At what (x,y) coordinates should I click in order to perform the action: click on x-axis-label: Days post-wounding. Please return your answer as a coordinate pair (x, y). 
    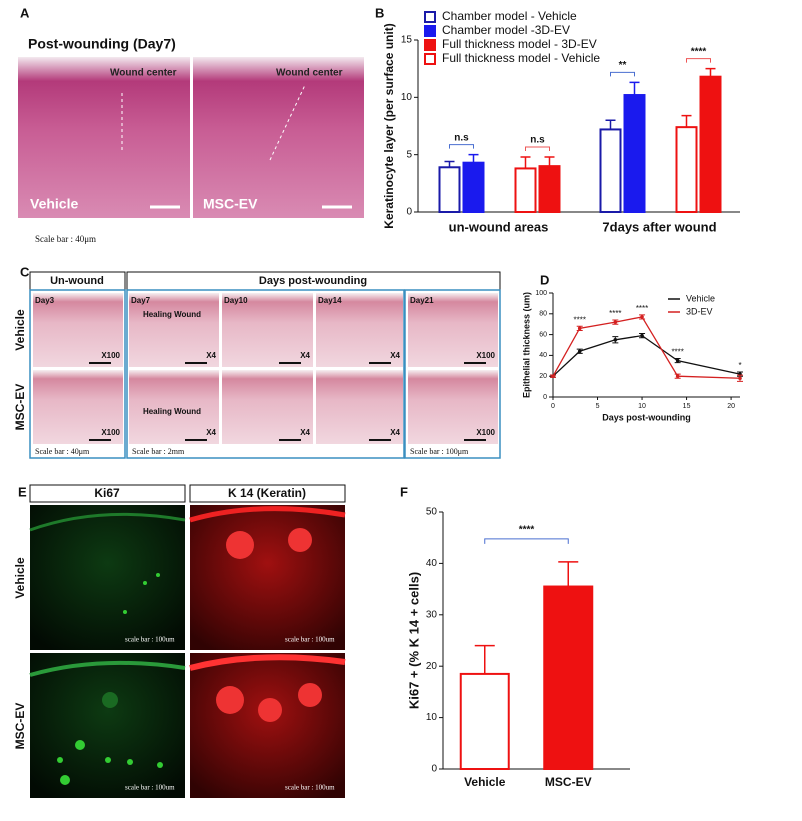
    Looking at the image, I should click on (646, 417).